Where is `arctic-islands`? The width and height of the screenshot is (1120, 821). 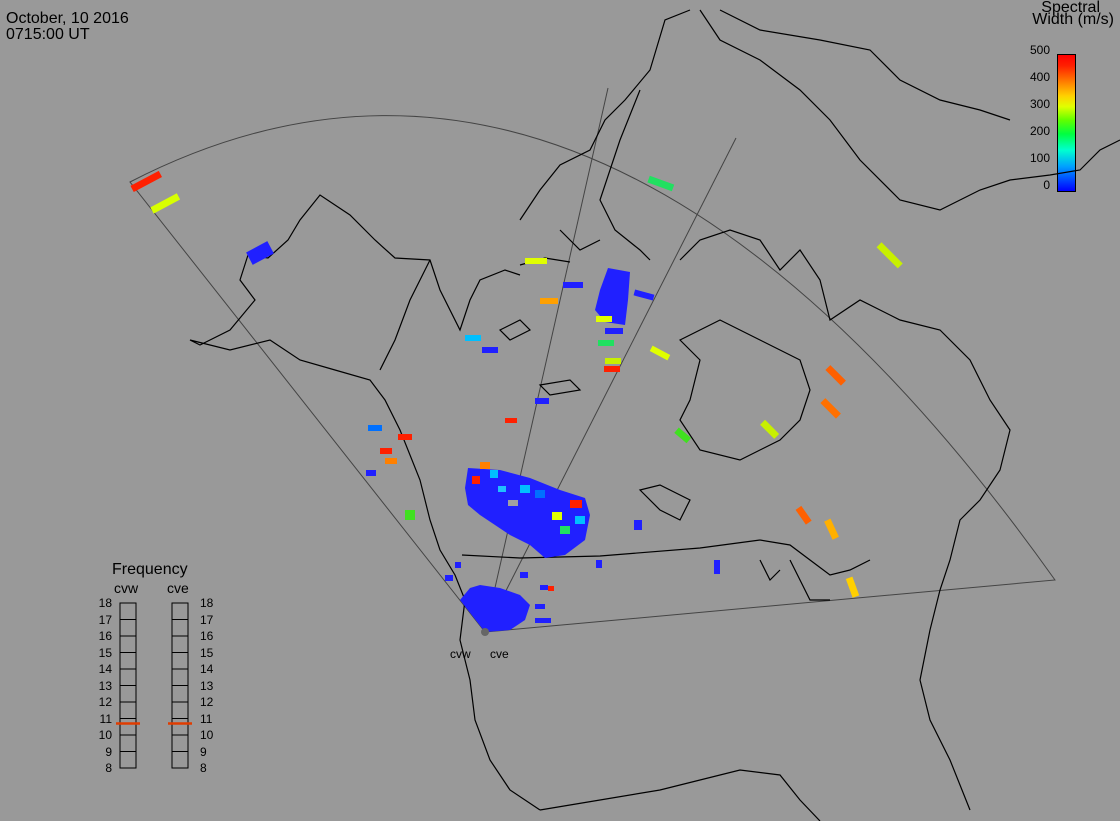 arctic-islands is located at coordinates (605, 137).